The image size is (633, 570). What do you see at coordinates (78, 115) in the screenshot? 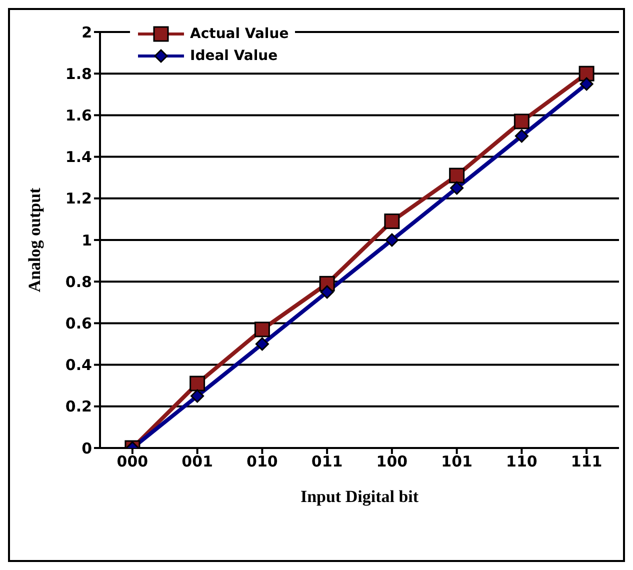
I see `y-tick-label: 1.6` at bounding box center [78, 115].